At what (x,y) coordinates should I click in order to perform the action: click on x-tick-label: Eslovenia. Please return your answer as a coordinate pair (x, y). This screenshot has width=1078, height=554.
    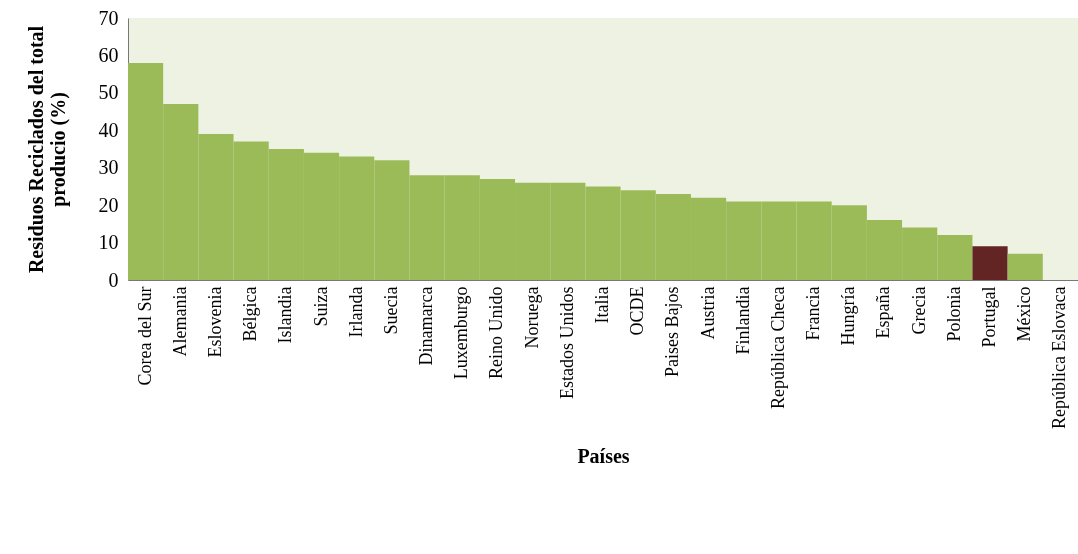
    Looking at the image, I should click on (214, 322).